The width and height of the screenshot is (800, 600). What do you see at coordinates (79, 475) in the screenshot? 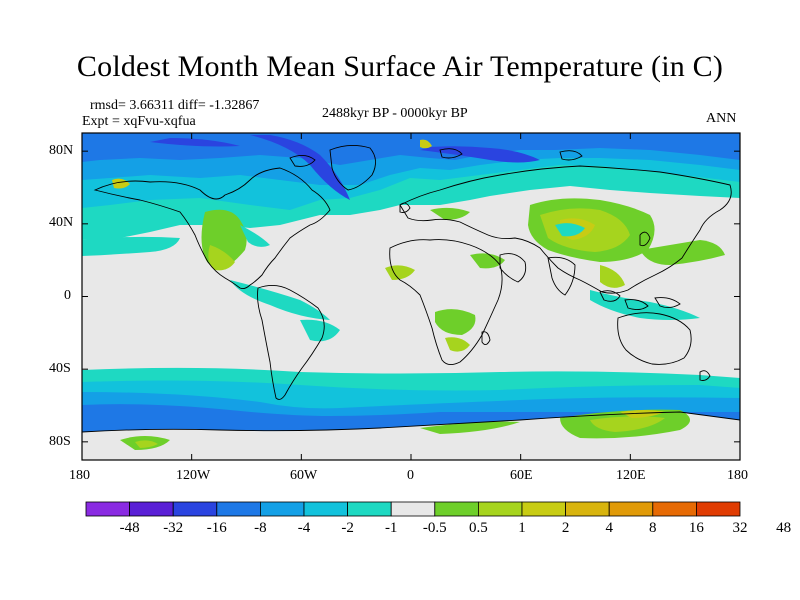
I see `lon-label-180w: 180` at bounding box center [79, 475].